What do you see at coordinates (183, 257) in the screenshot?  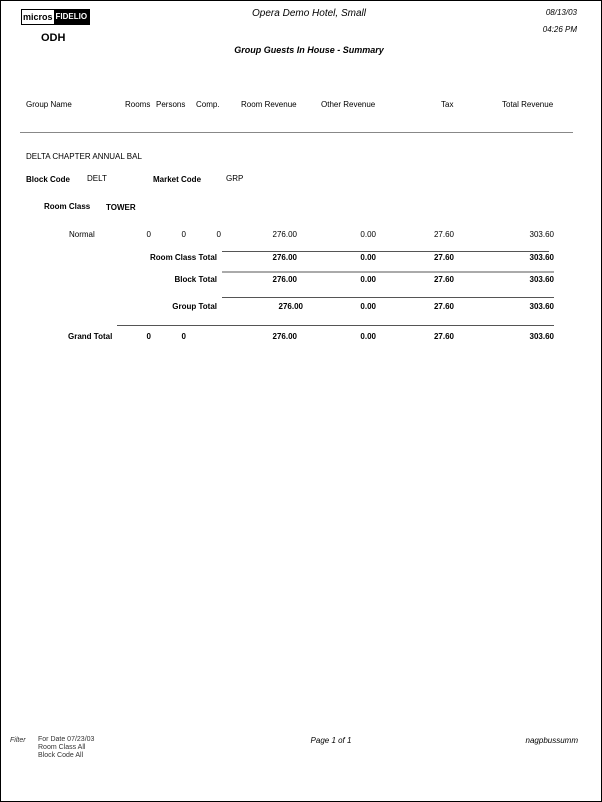 I see `row-label: Room Class Total` at bounding box center [183, 257].